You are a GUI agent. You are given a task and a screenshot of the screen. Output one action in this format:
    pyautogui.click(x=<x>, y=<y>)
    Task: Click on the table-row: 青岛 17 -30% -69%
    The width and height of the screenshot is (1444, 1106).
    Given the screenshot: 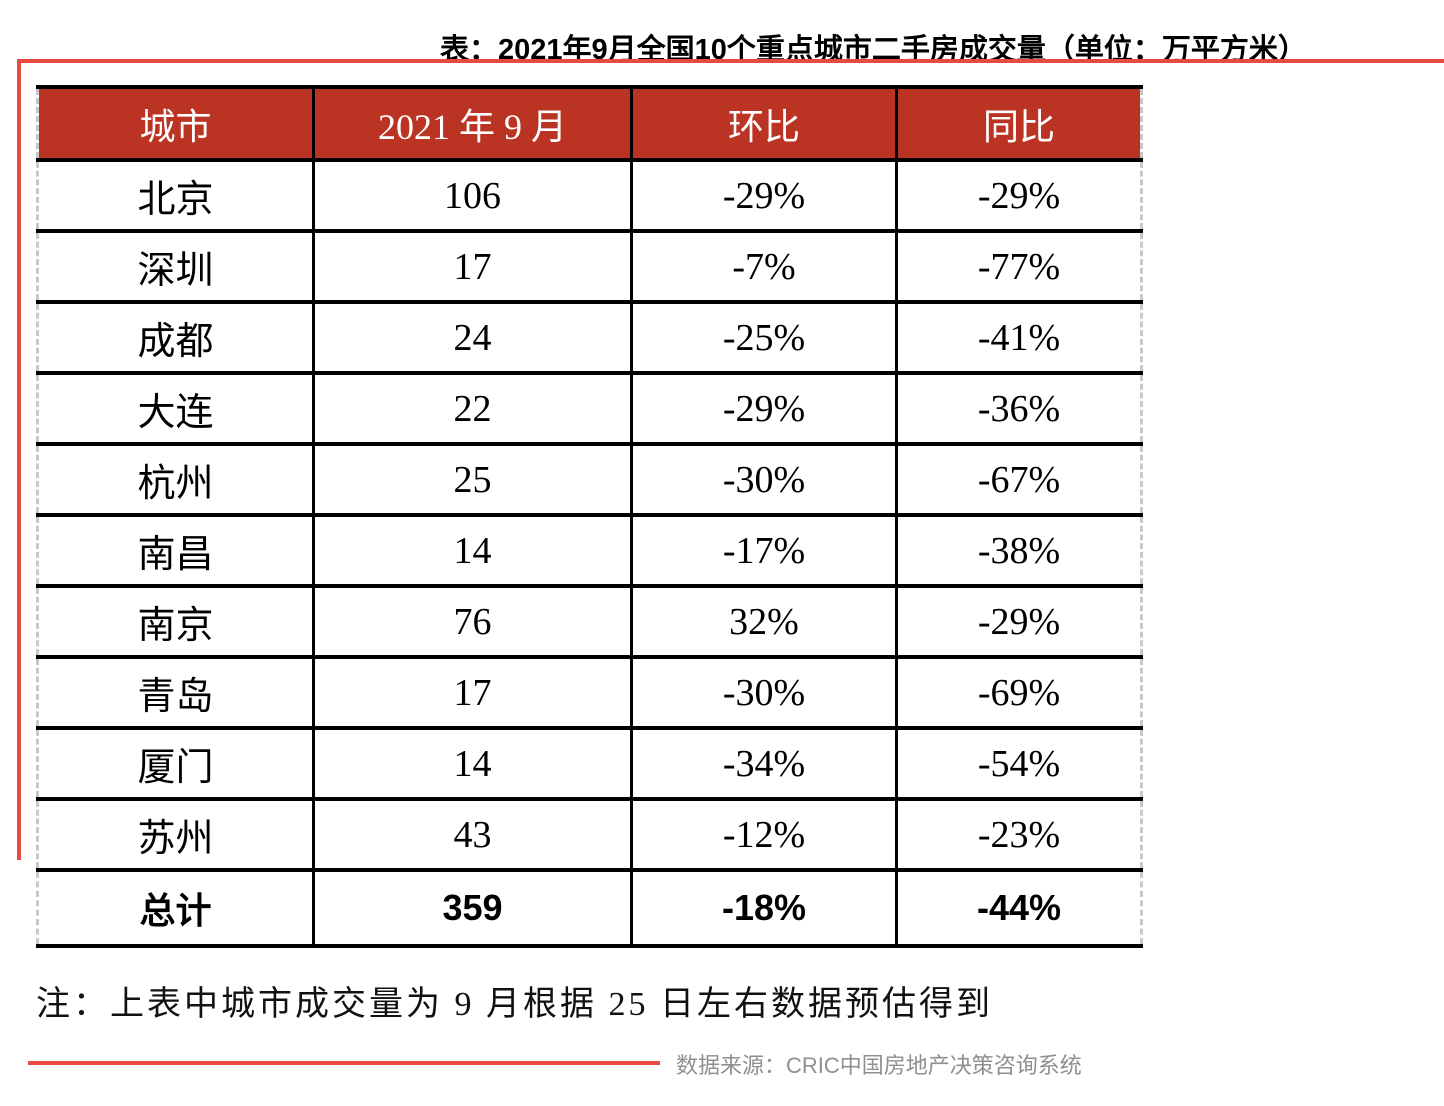 What is the action you would take?
    pyautogui.click(x=589, y=692)
    